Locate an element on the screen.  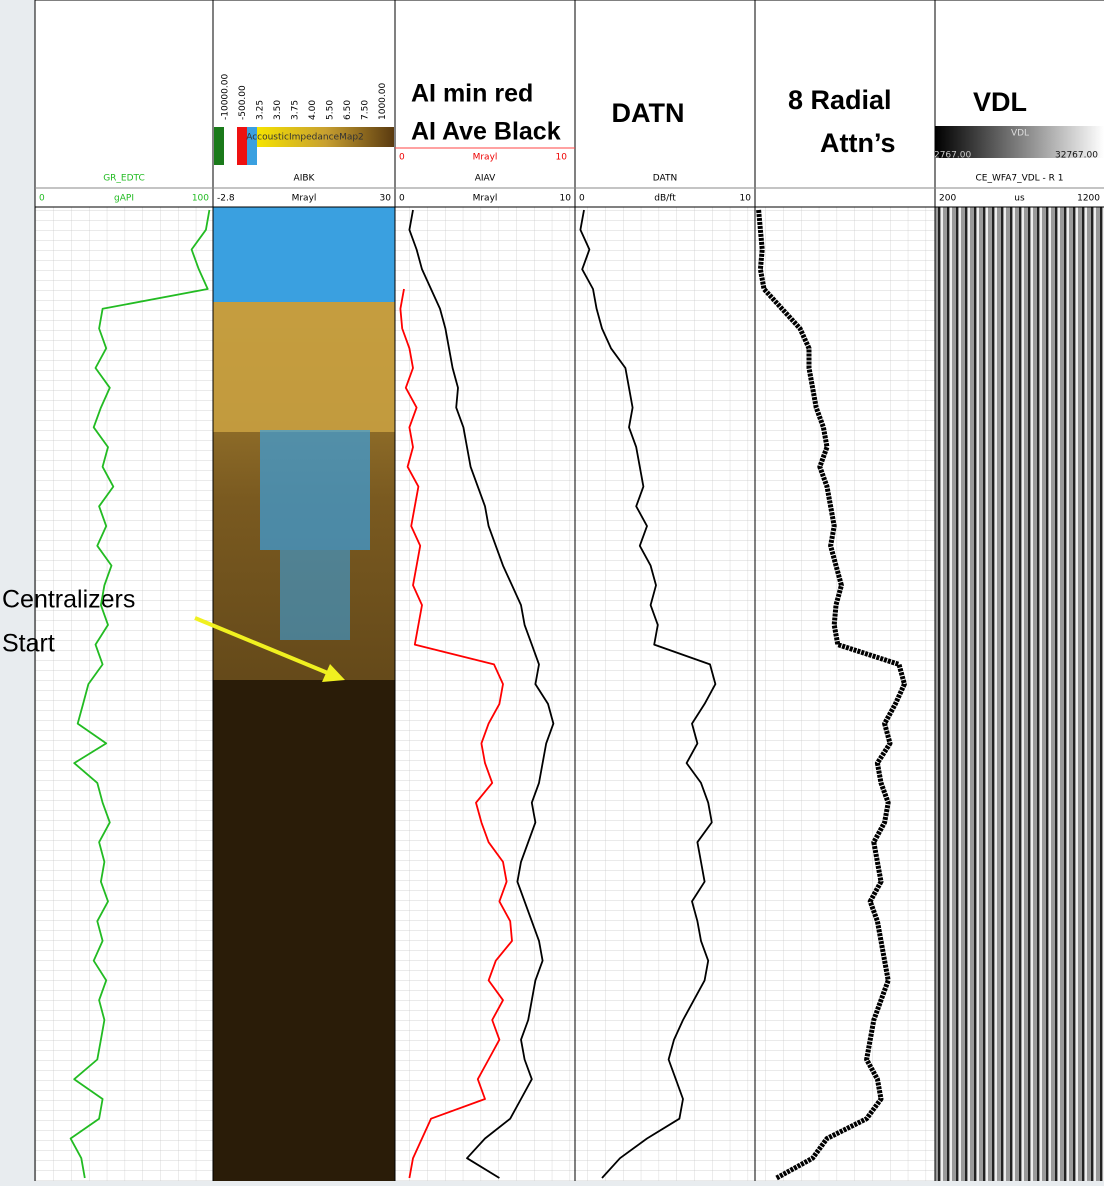
track-header: AIAV is located at coordinates (485, 179).